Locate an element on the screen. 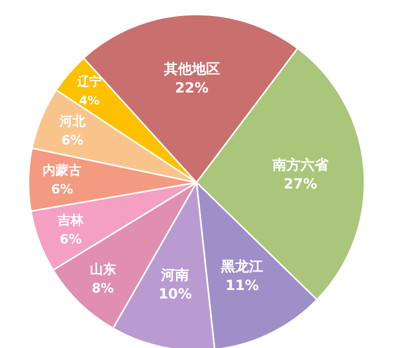 The image size is (413, 348). data-label: 27% is located at coordinates (301, 184).